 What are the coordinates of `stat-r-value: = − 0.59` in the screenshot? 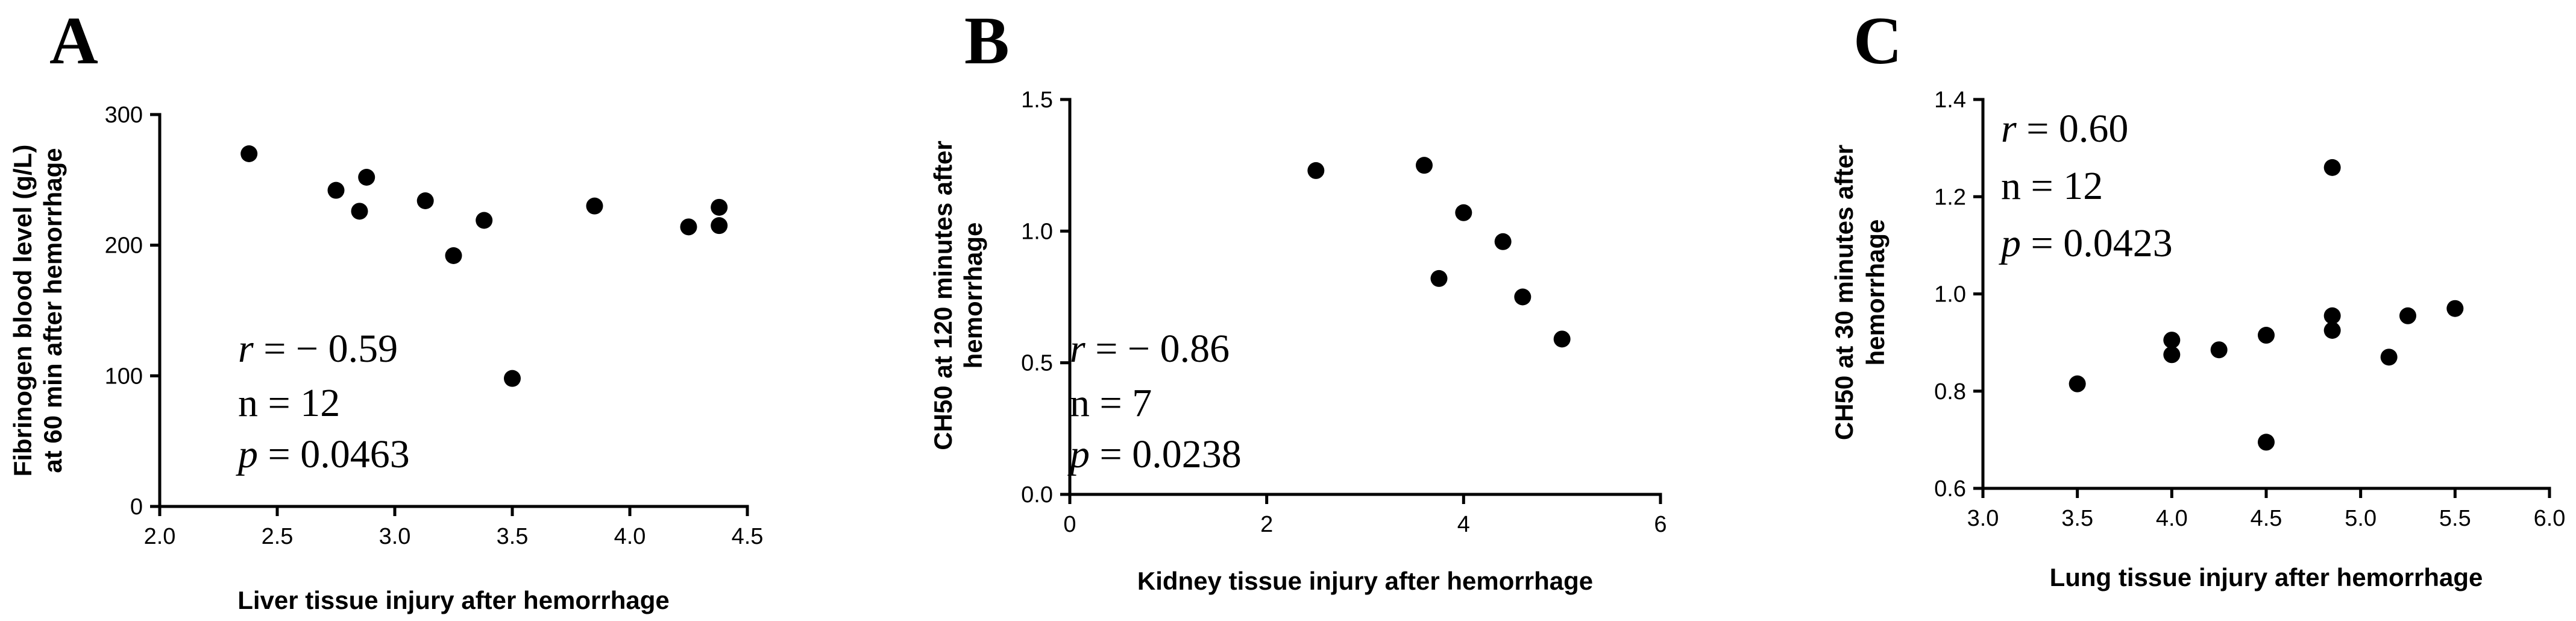 It's located at (326, 349).